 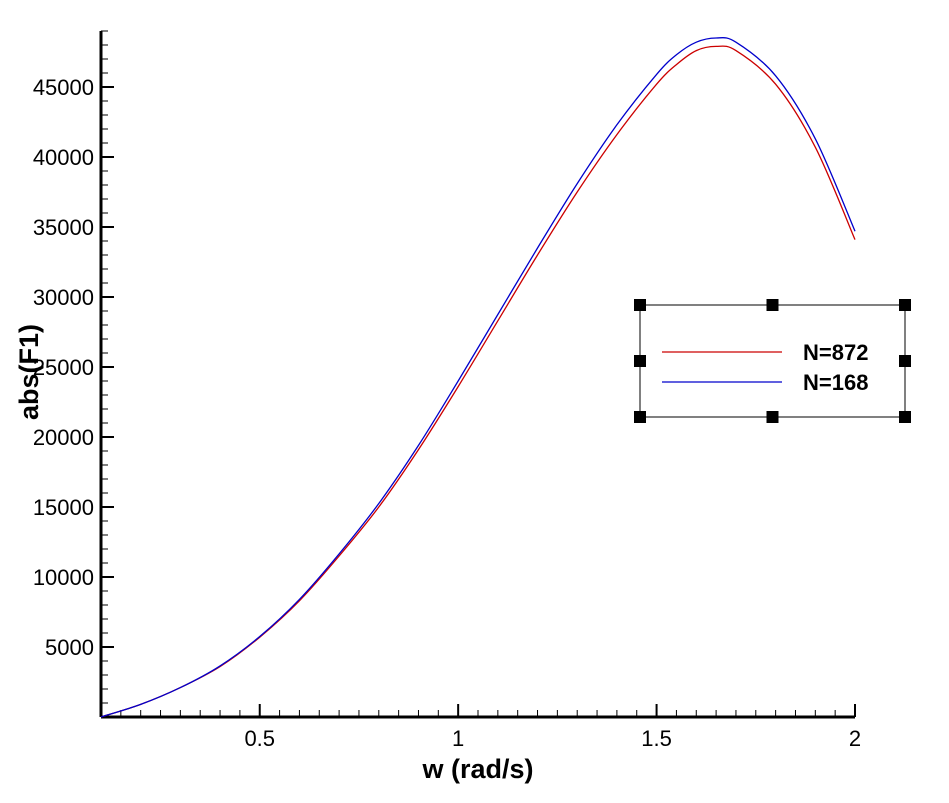 I want to click on y-axis-title: abs(F1), so click(x=29, y=372).